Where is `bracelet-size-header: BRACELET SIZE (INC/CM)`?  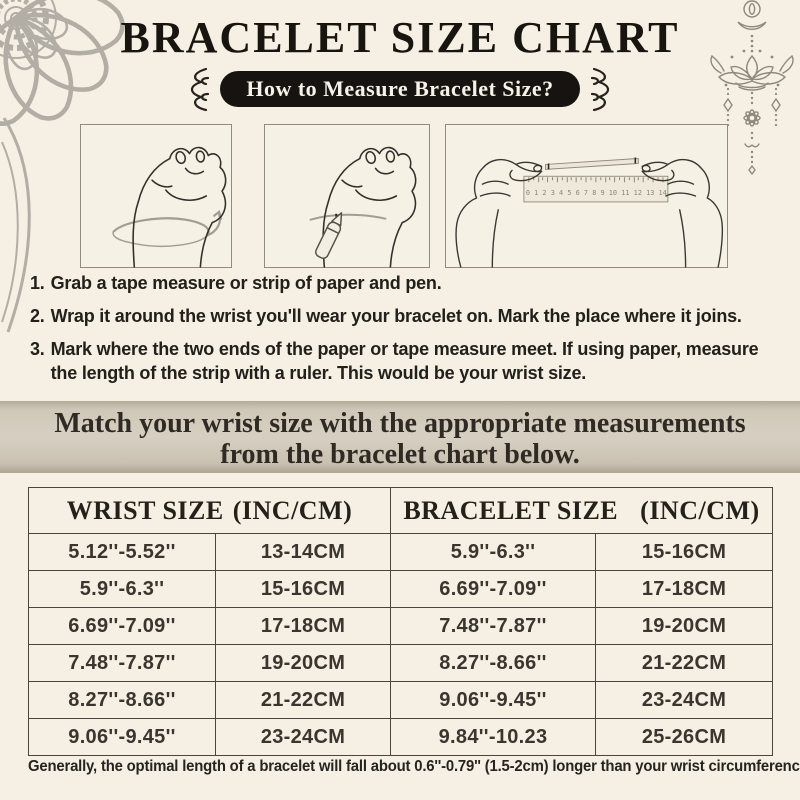 bracelet-size-header: BRACELET SIZE (INC/CM) is located at coordinates (581, 510).